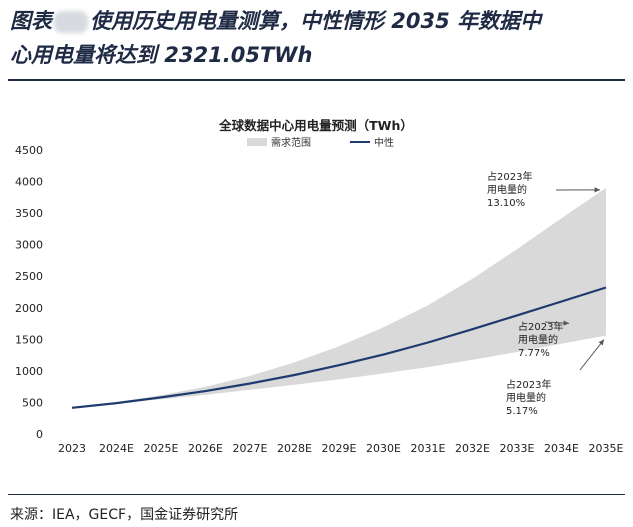 This screenshot has height=527, width=633. What do you see at coordinates (316, 494) in the screenshot?
I see `footer-divider` at bounding box center [316, 494].